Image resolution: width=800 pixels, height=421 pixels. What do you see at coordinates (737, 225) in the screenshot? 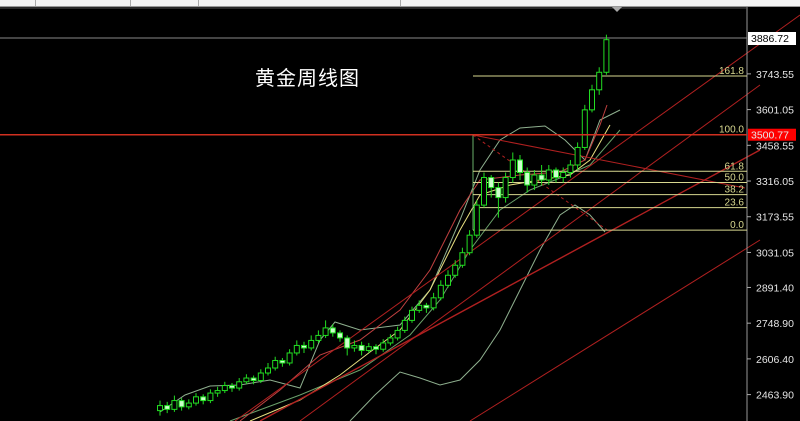
I see `fib-level-label: 0.0` at bounding box center [737, 225].